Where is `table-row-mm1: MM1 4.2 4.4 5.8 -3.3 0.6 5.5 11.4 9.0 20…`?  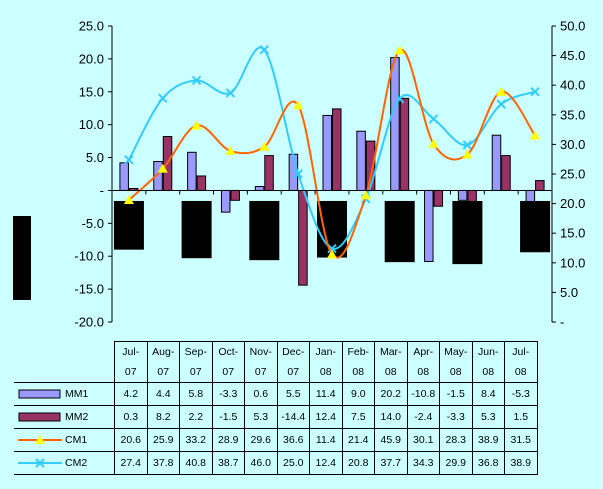
table-row-mm1: MM1 4.2 4.4 5.8 -3.3 0.6 5.5 11.4 9.0 20… is located at coordinates (276, 394).